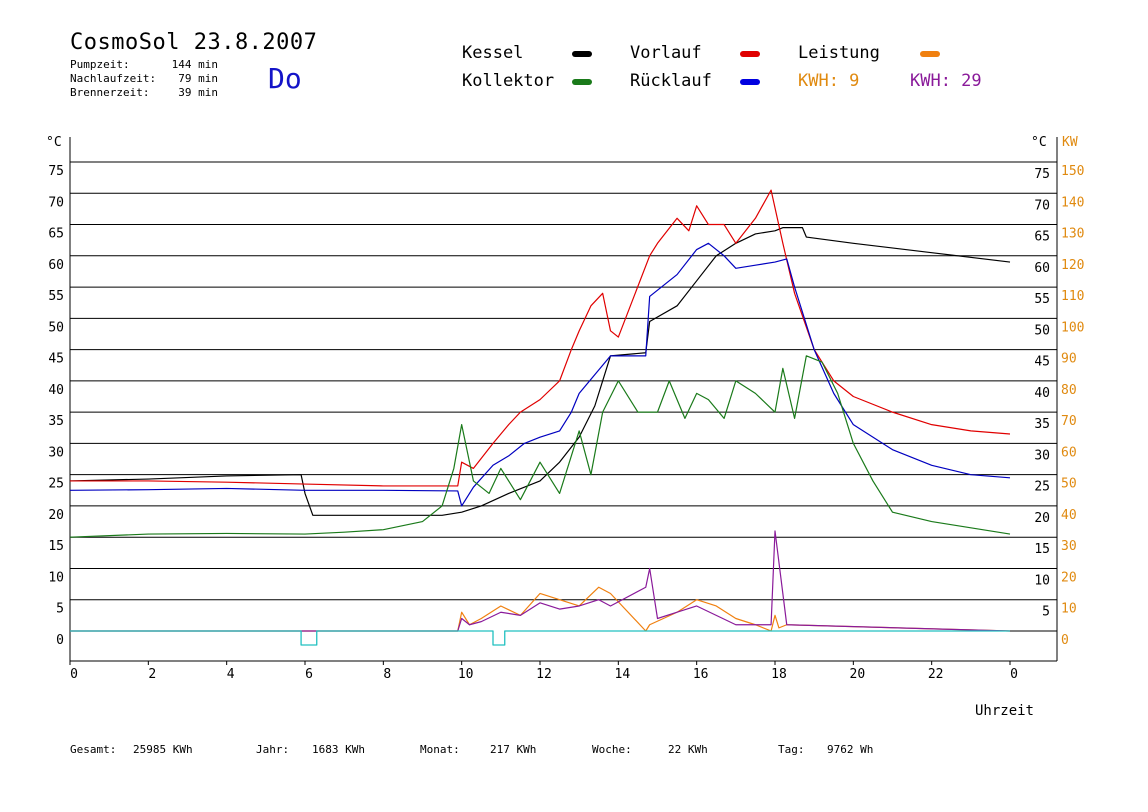 The image size is (1148, 812). I want to click on y-tick-label-left: 30, so click(56, 452).